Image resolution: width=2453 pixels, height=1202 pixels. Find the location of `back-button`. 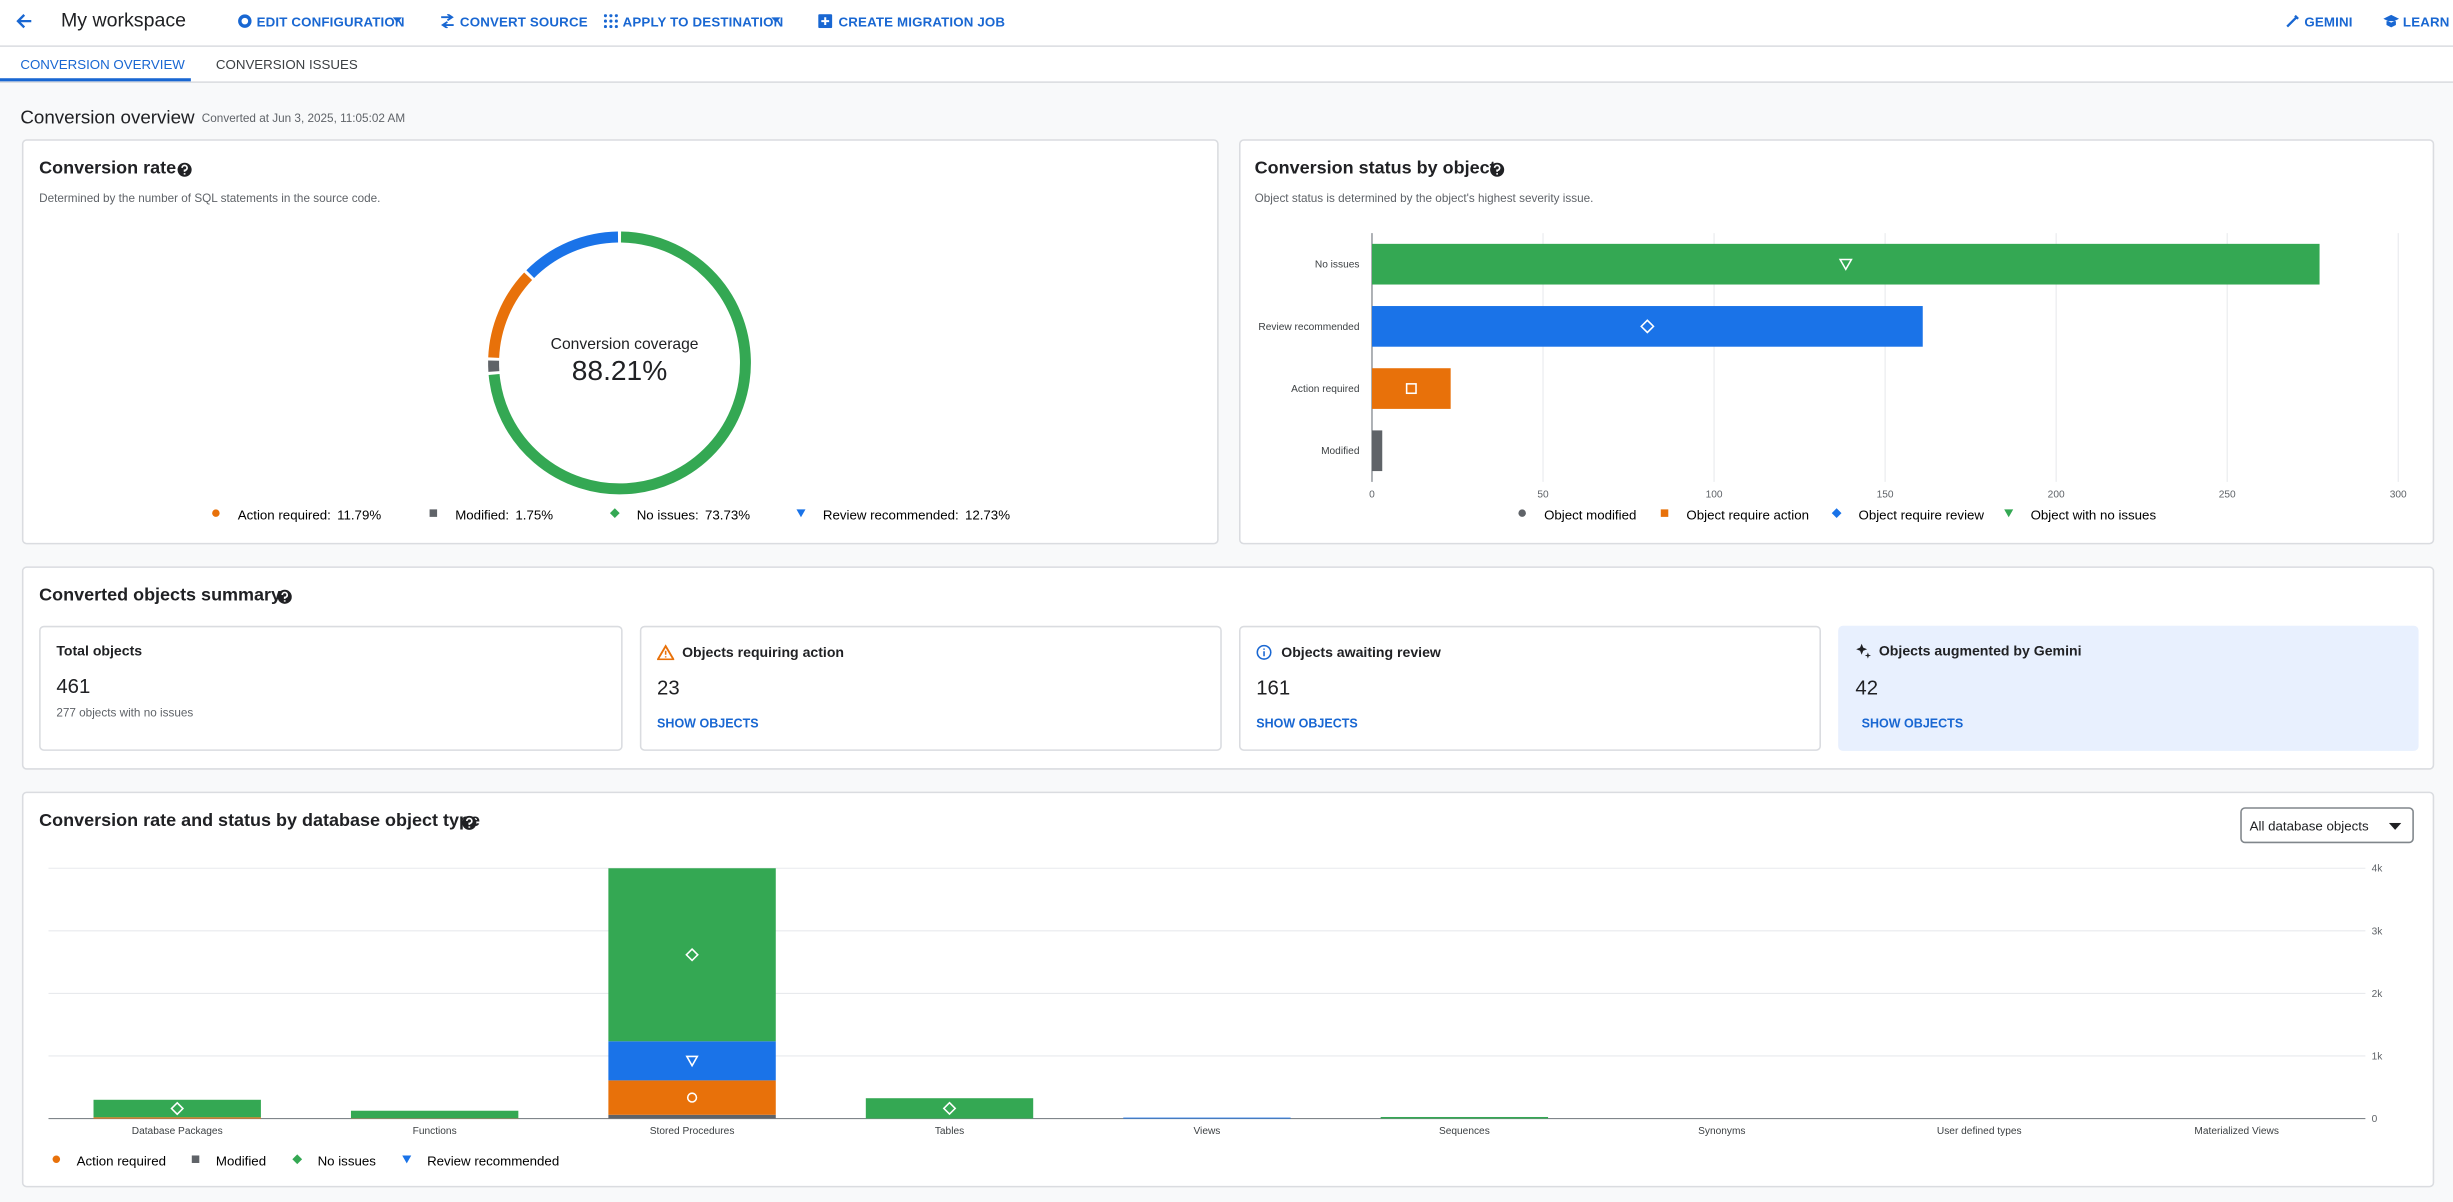

back-button is located at coordinates (24, 21).